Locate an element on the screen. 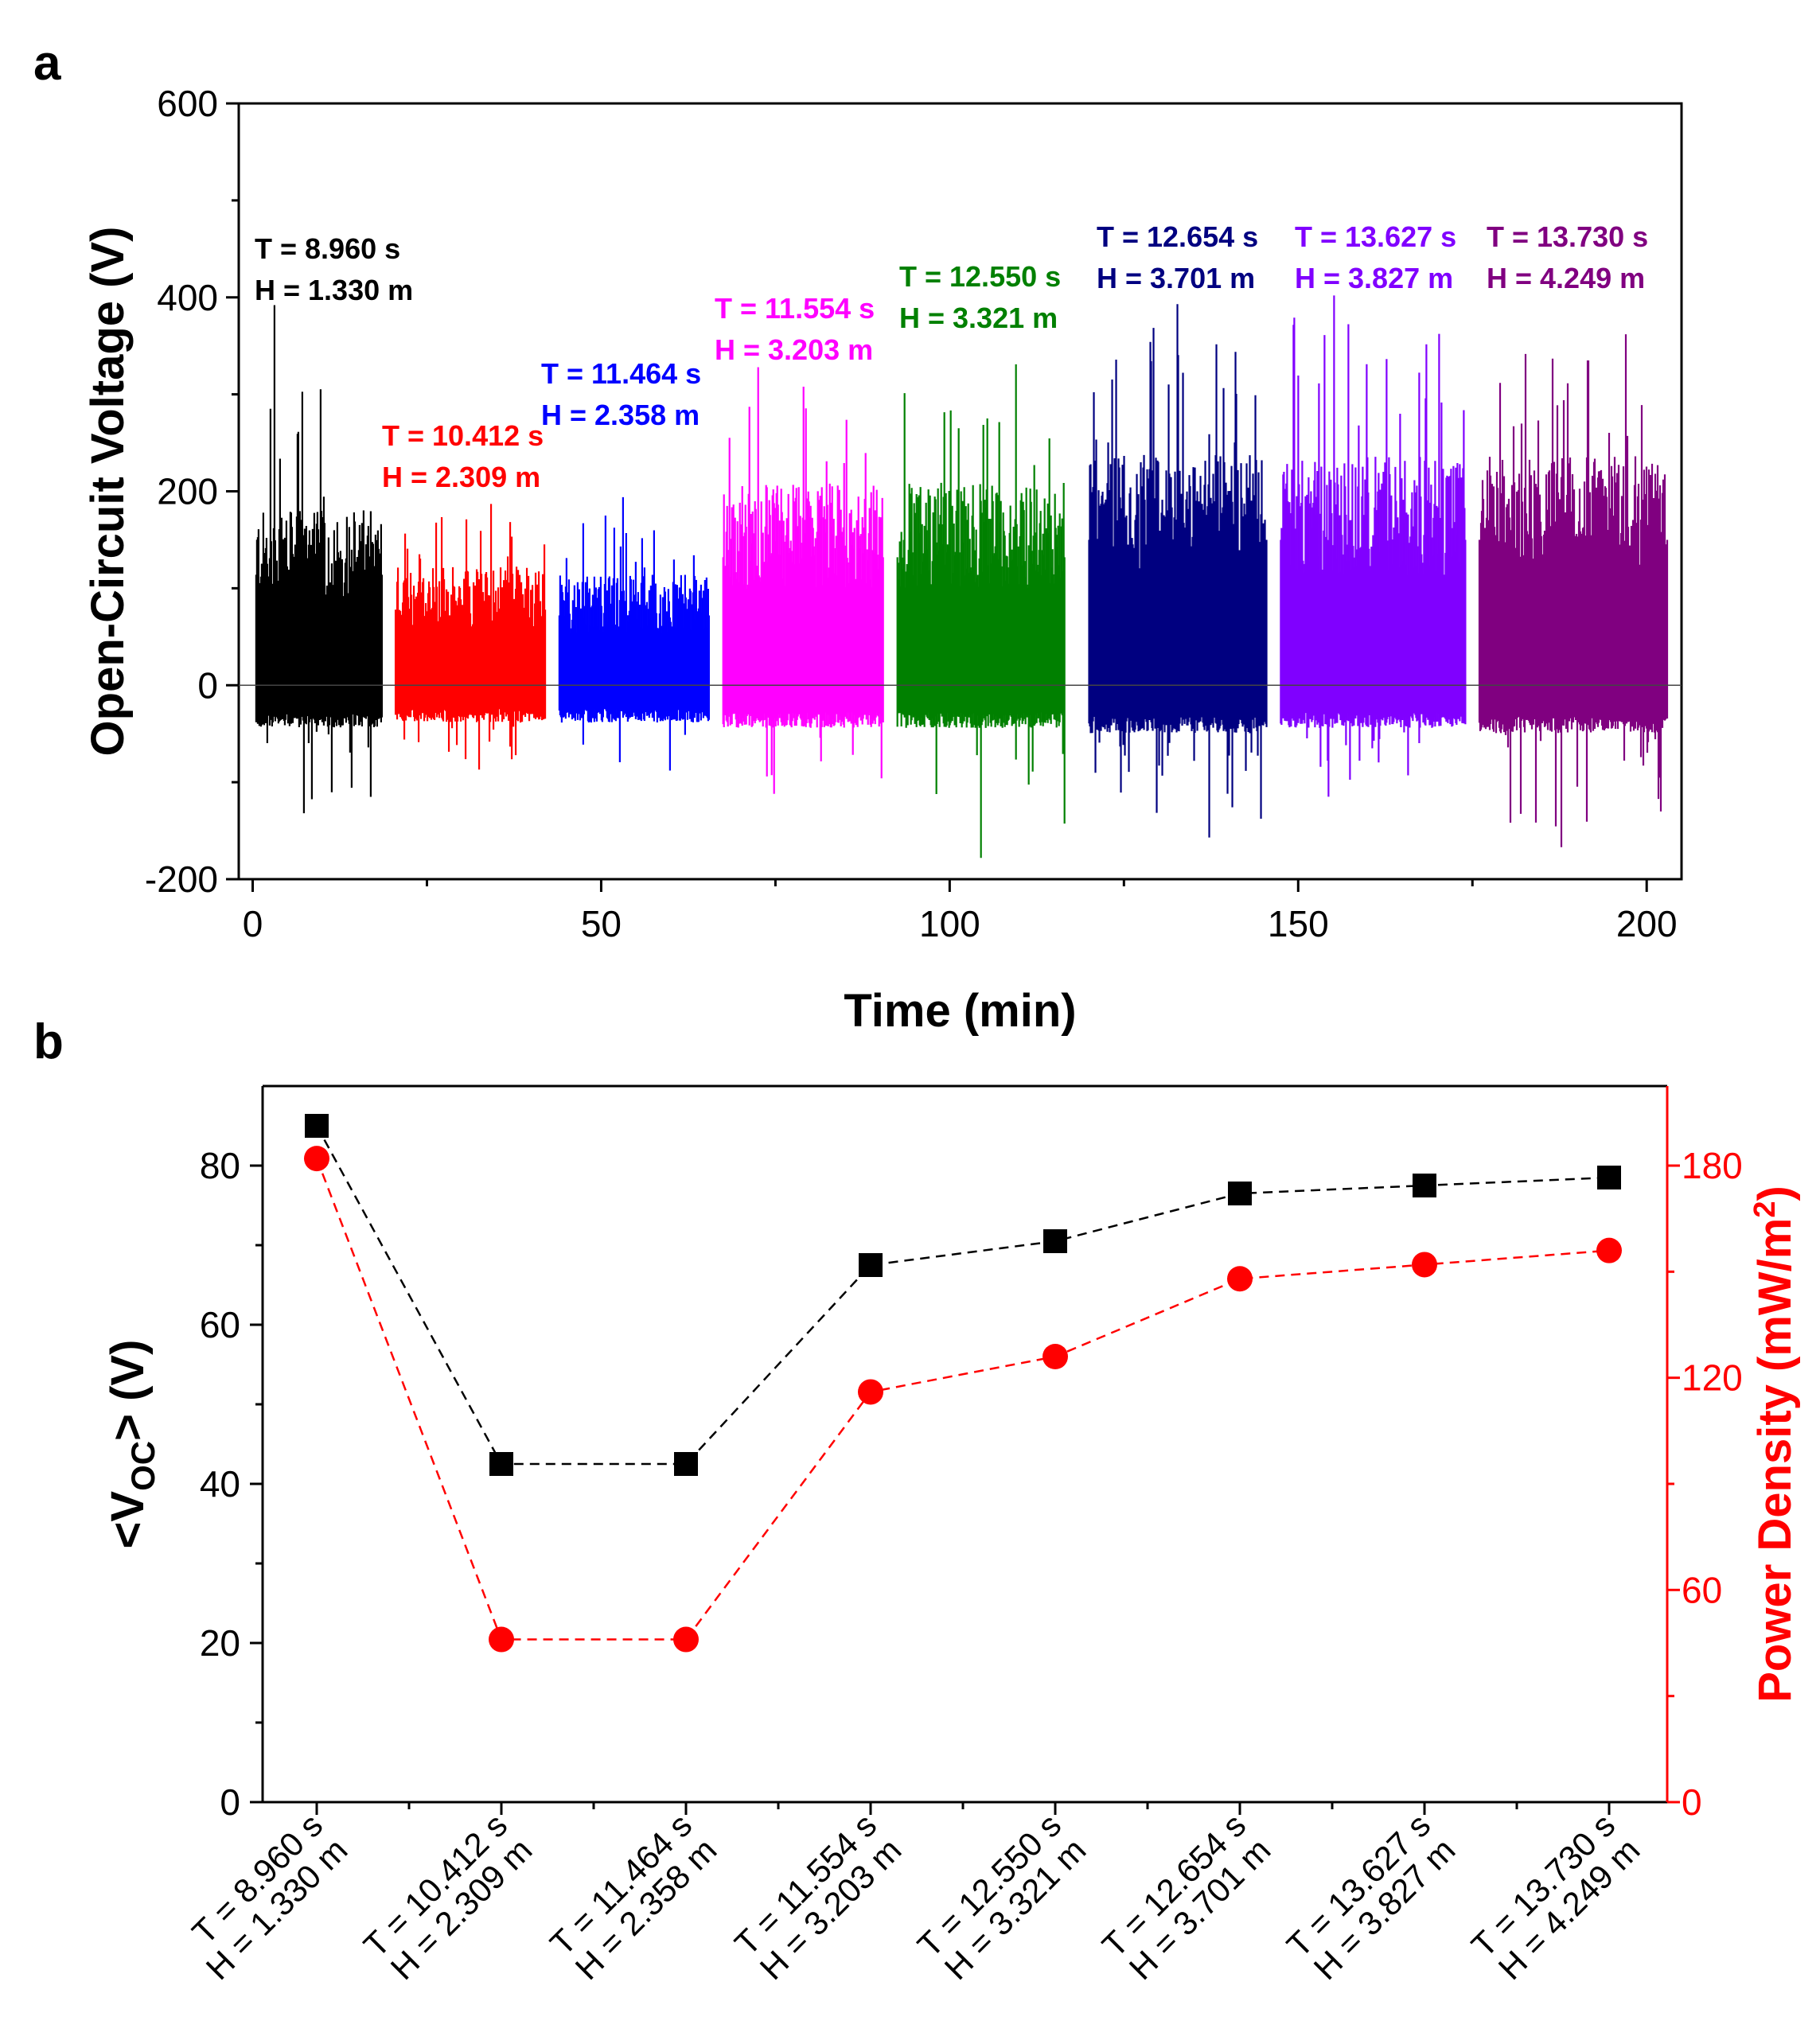 This screenshot has width=1820, height=2044. category-label: T = 13.627 sH = 3.827 m is located at coordinates (1372, 1897).